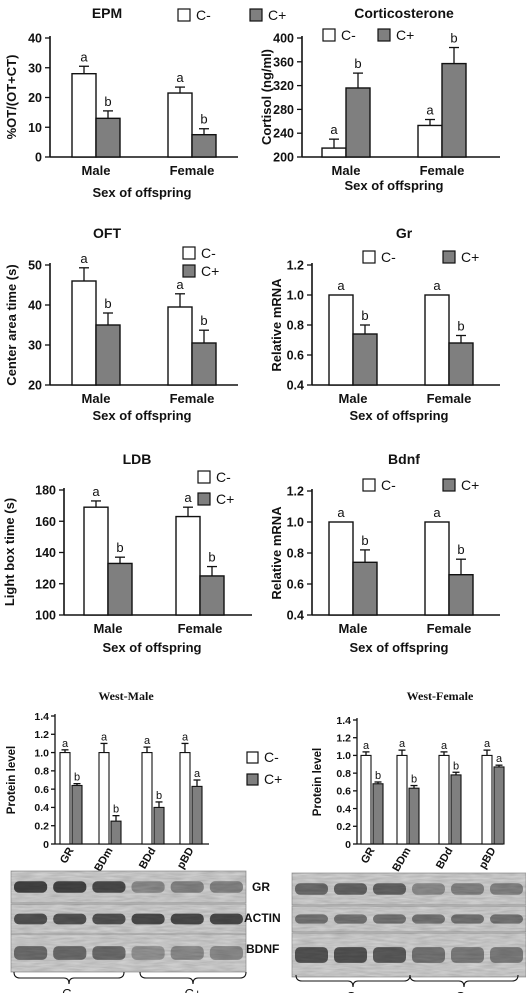 Image resolution: width=526 pixels, height=993 pixels. What do you see at coordinates (35, 68) in the screenshot?
I see `y-tick-label: 30` at bounding box center [35, 68].